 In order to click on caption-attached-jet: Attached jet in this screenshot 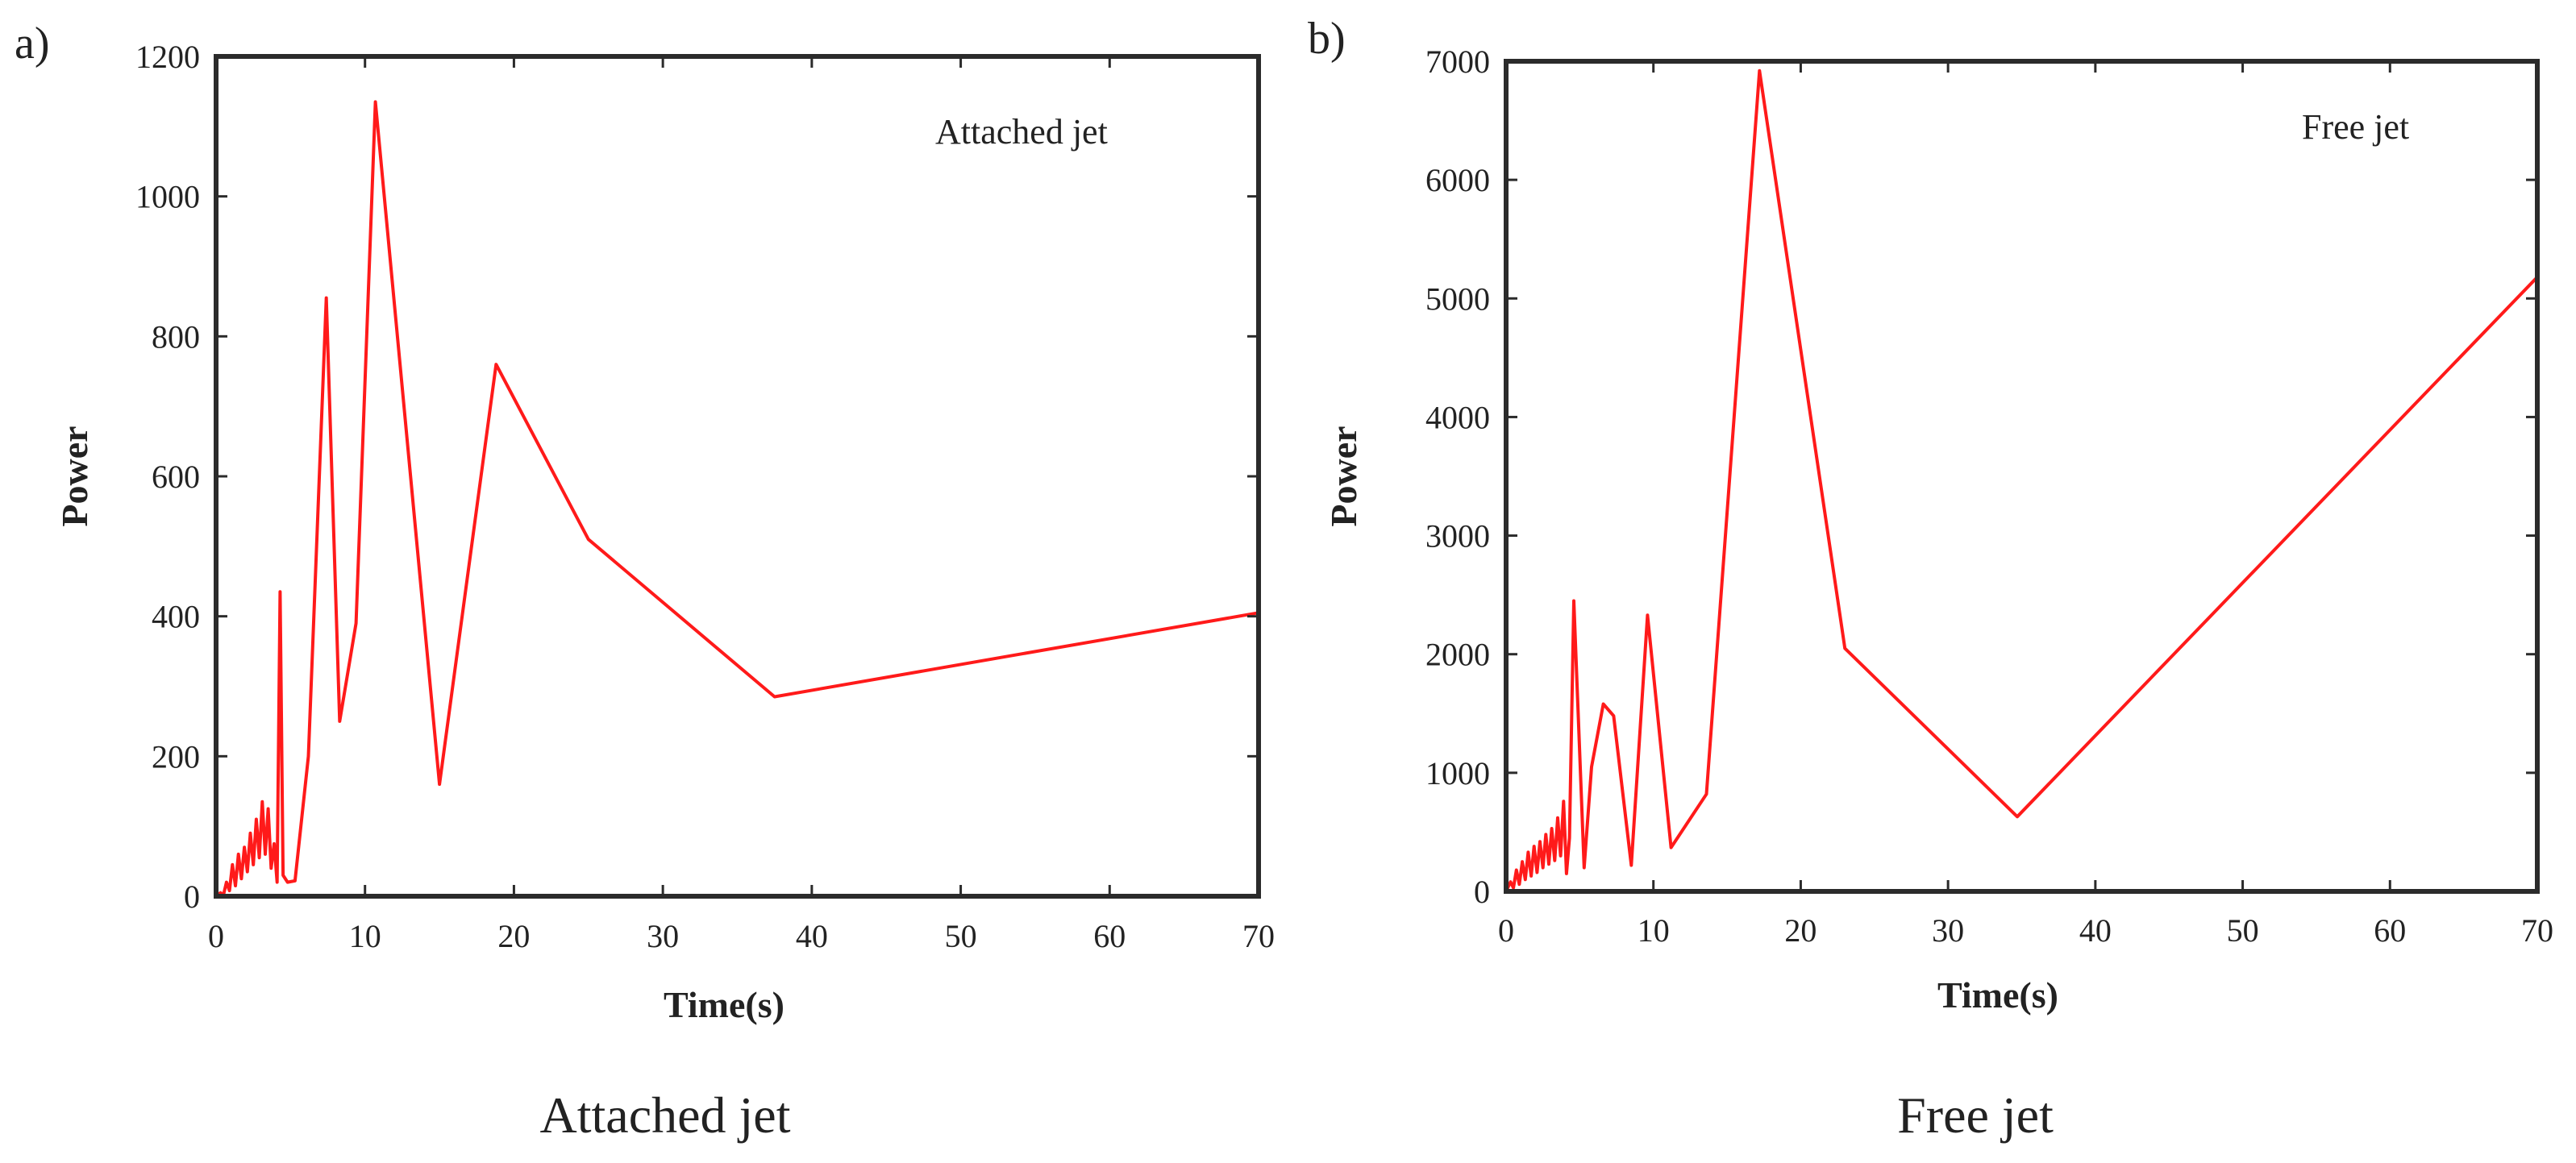, I will do `click(666, 1115)`.